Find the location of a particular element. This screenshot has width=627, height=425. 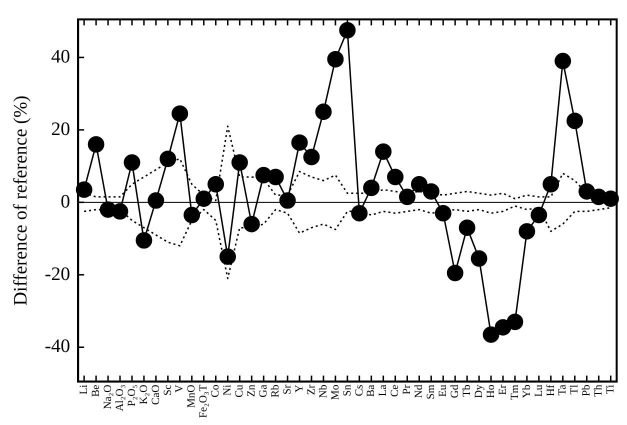

x-tick-label: Mo is located at coordinates (335, 392).